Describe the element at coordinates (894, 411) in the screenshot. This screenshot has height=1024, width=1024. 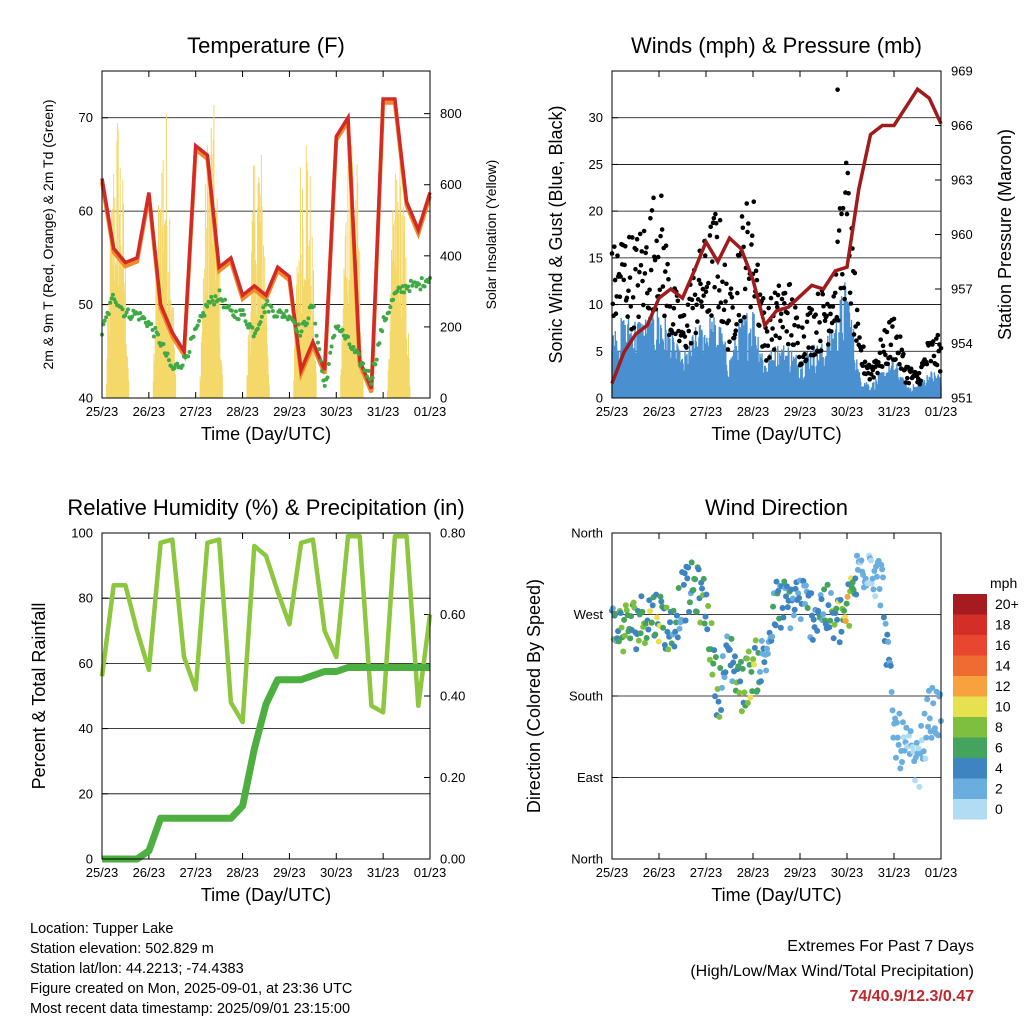
I see `winds-xtick-label: 31/23` at that location.